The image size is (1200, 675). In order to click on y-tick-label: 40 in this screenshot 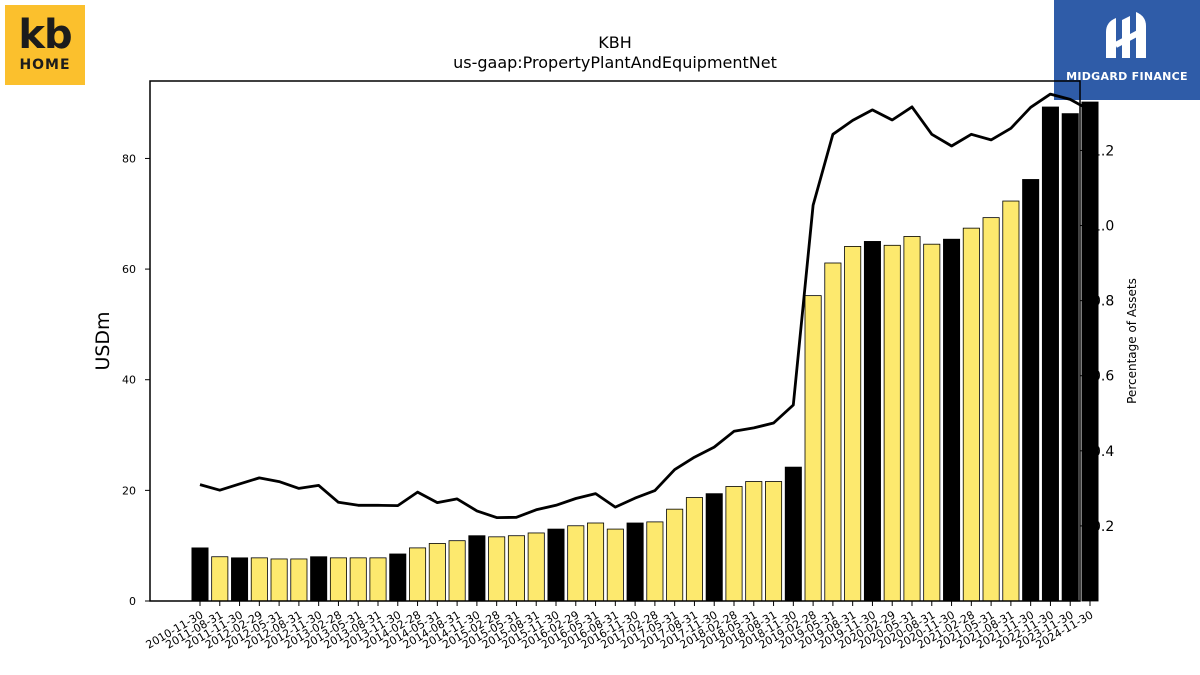, I will do `click(129, 380)`.